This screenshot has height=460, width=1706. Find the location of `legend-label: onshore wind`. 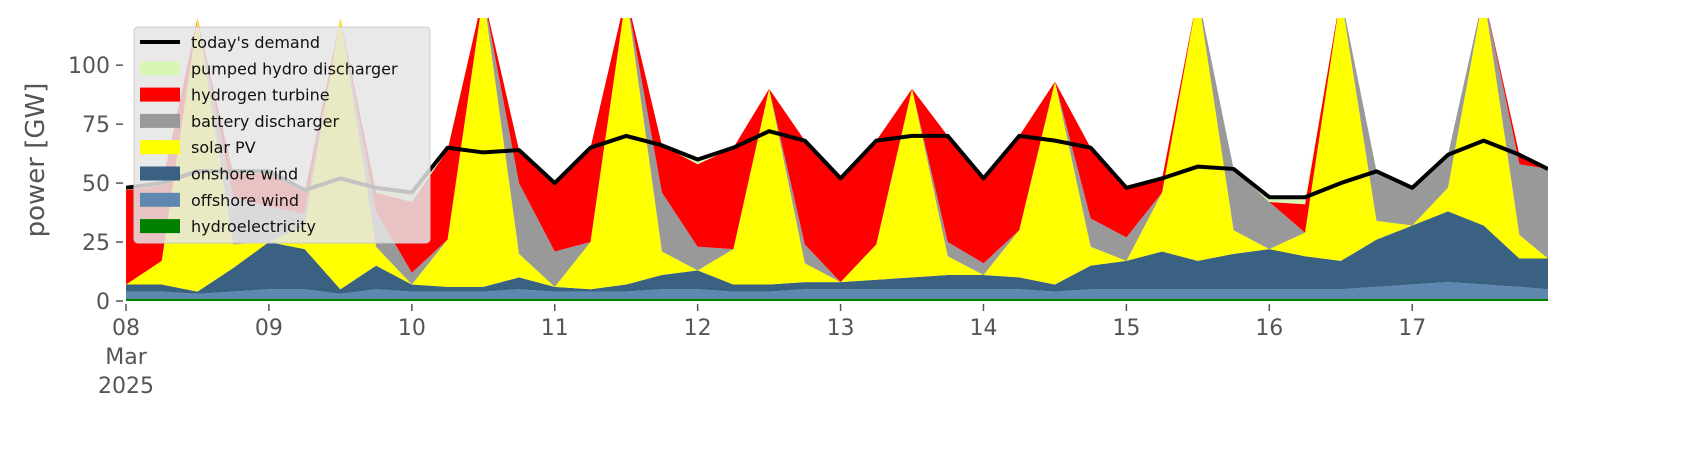

legend-label: onshore wind is located at coordinates (244, 174).